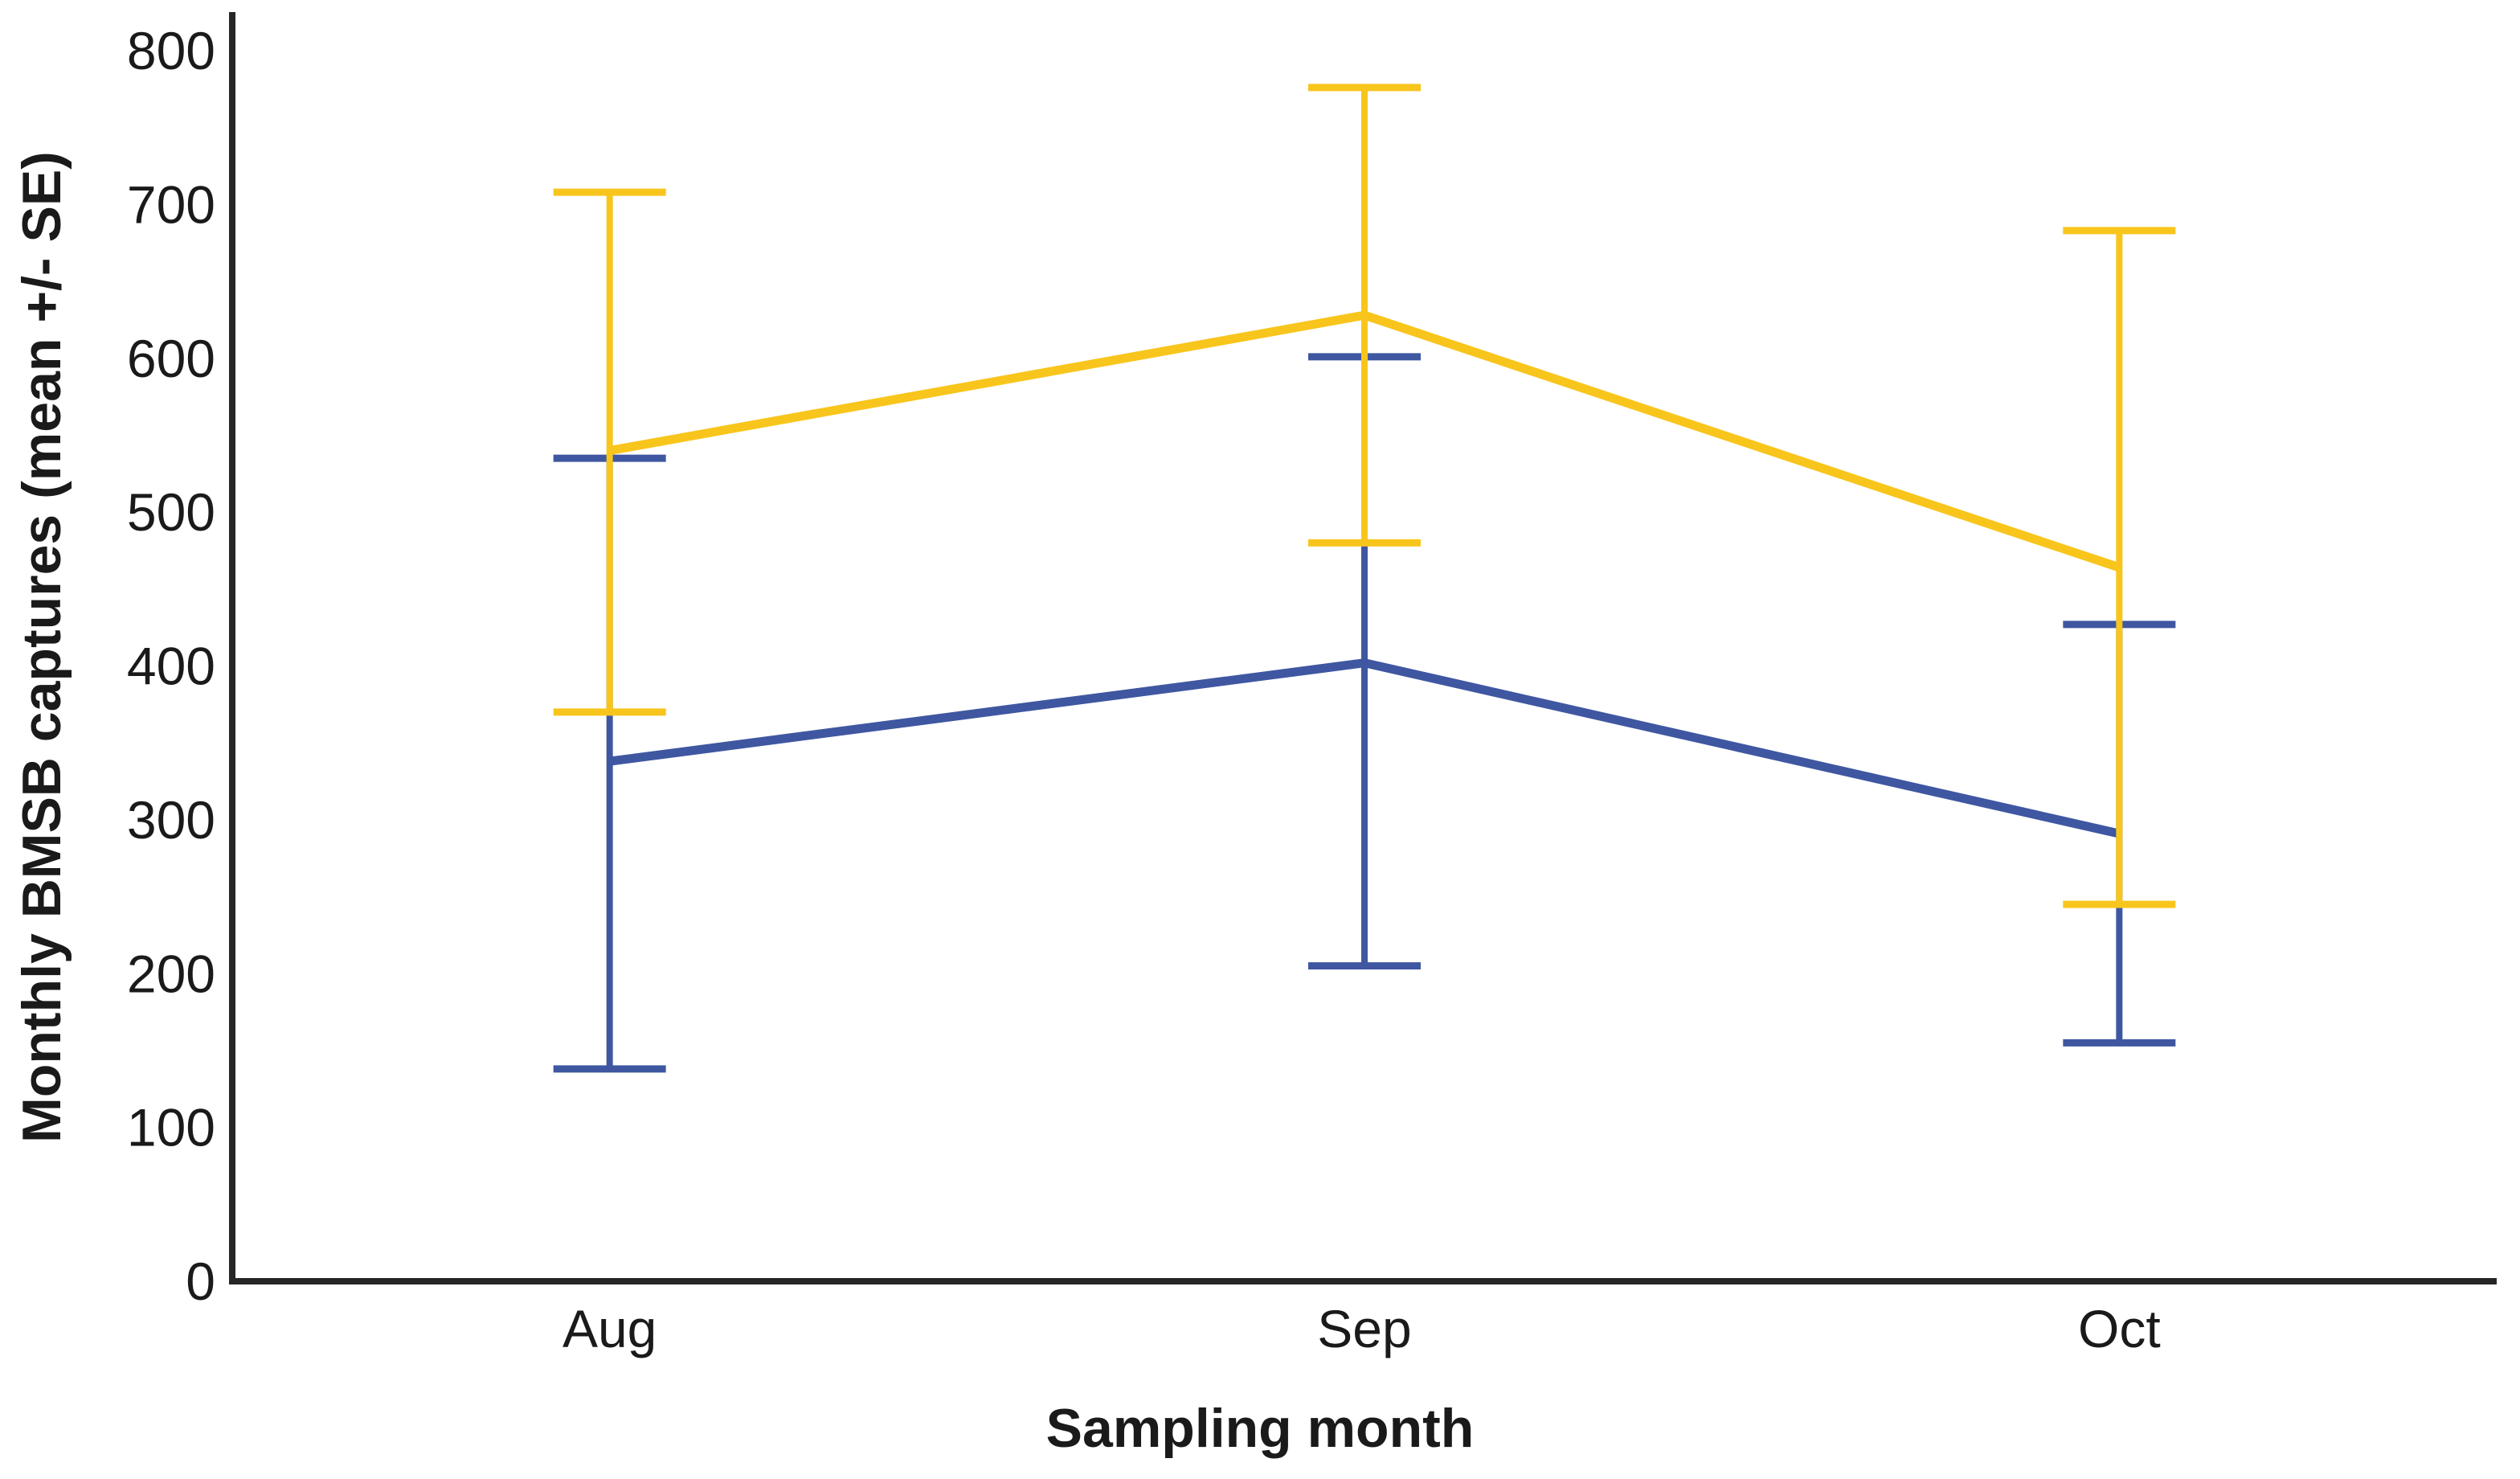 The height and width of the screenshot is (1479, 2520). I want to click on x-tick-label-oct: Oct, so click(2119, 1328).